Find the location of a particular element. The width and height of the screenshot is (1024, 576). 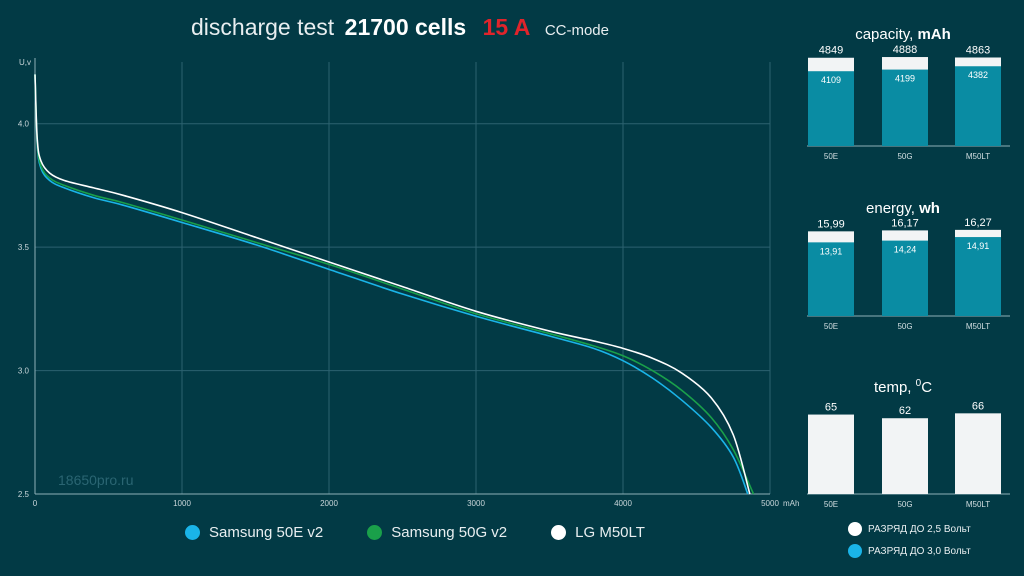

y-tick-label: 3.5 is located at coordinates (24, 247).